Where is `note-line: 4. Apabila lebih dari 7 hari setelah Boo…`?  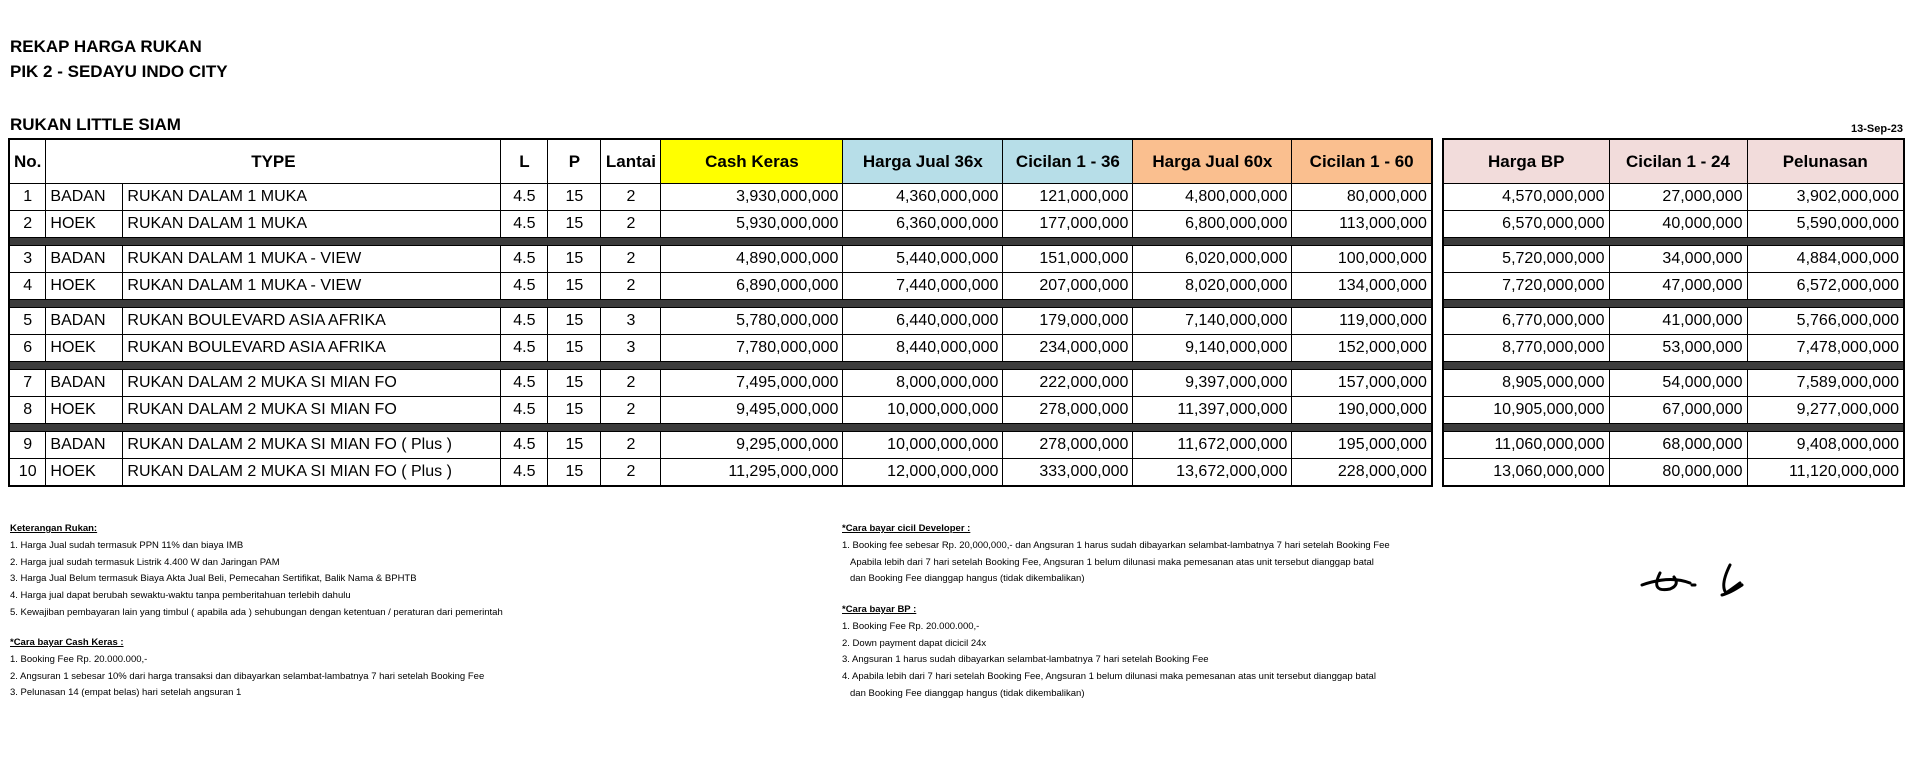
note-line: 4. Apabila lebih dari 7 hari setelah Boo… is located at coordinates (1109, 677).